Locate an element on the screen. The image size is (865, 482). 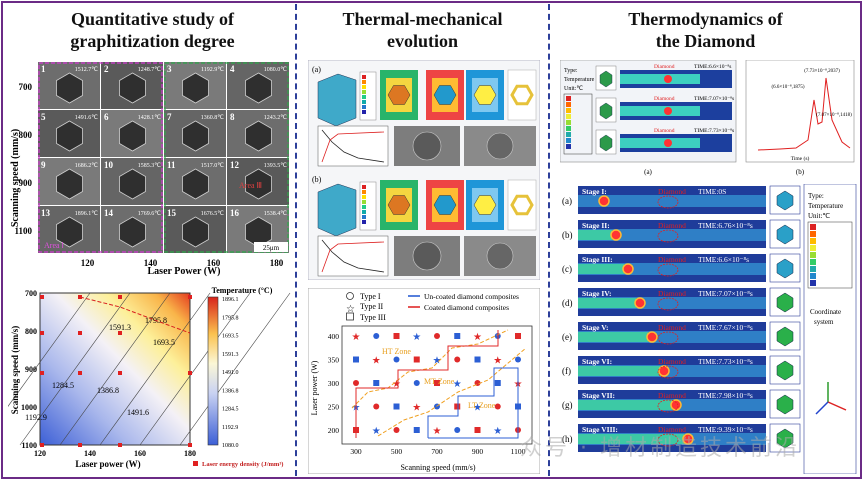
sim-label-b: (b) is located at coordinates (317, 179).